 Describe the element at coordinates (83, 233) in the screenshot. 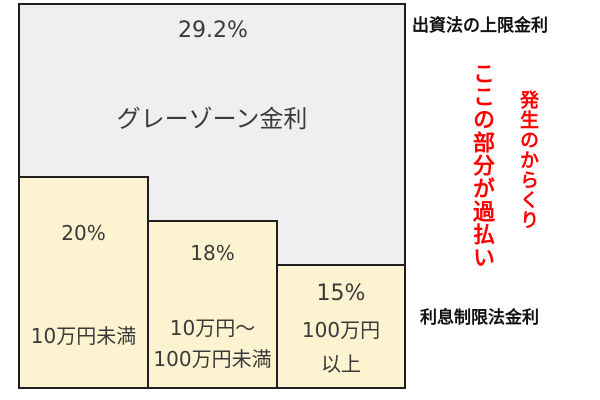

I see `tier-1-rate: 20%` at that location.